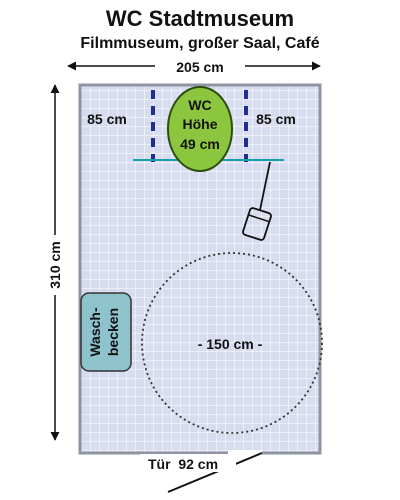  What do you see at coordinates (276, 119) in the screenshot?
I see `right-clearance-label: 85 cm` at bounding box center [276, 119].